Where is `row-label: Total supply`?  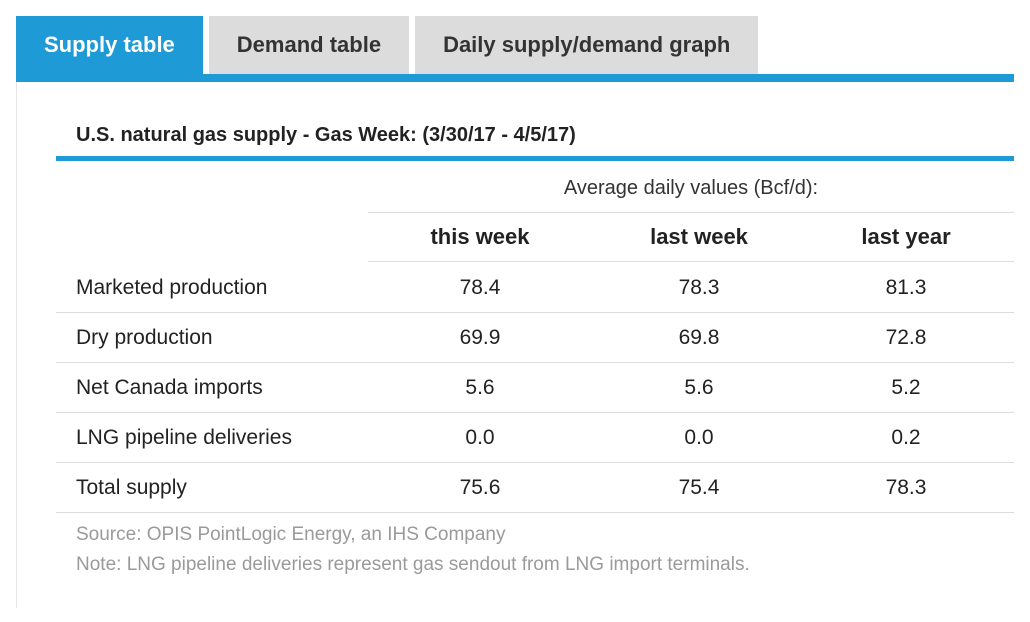 row-label: Total supply is located at coordinates (131, 487).